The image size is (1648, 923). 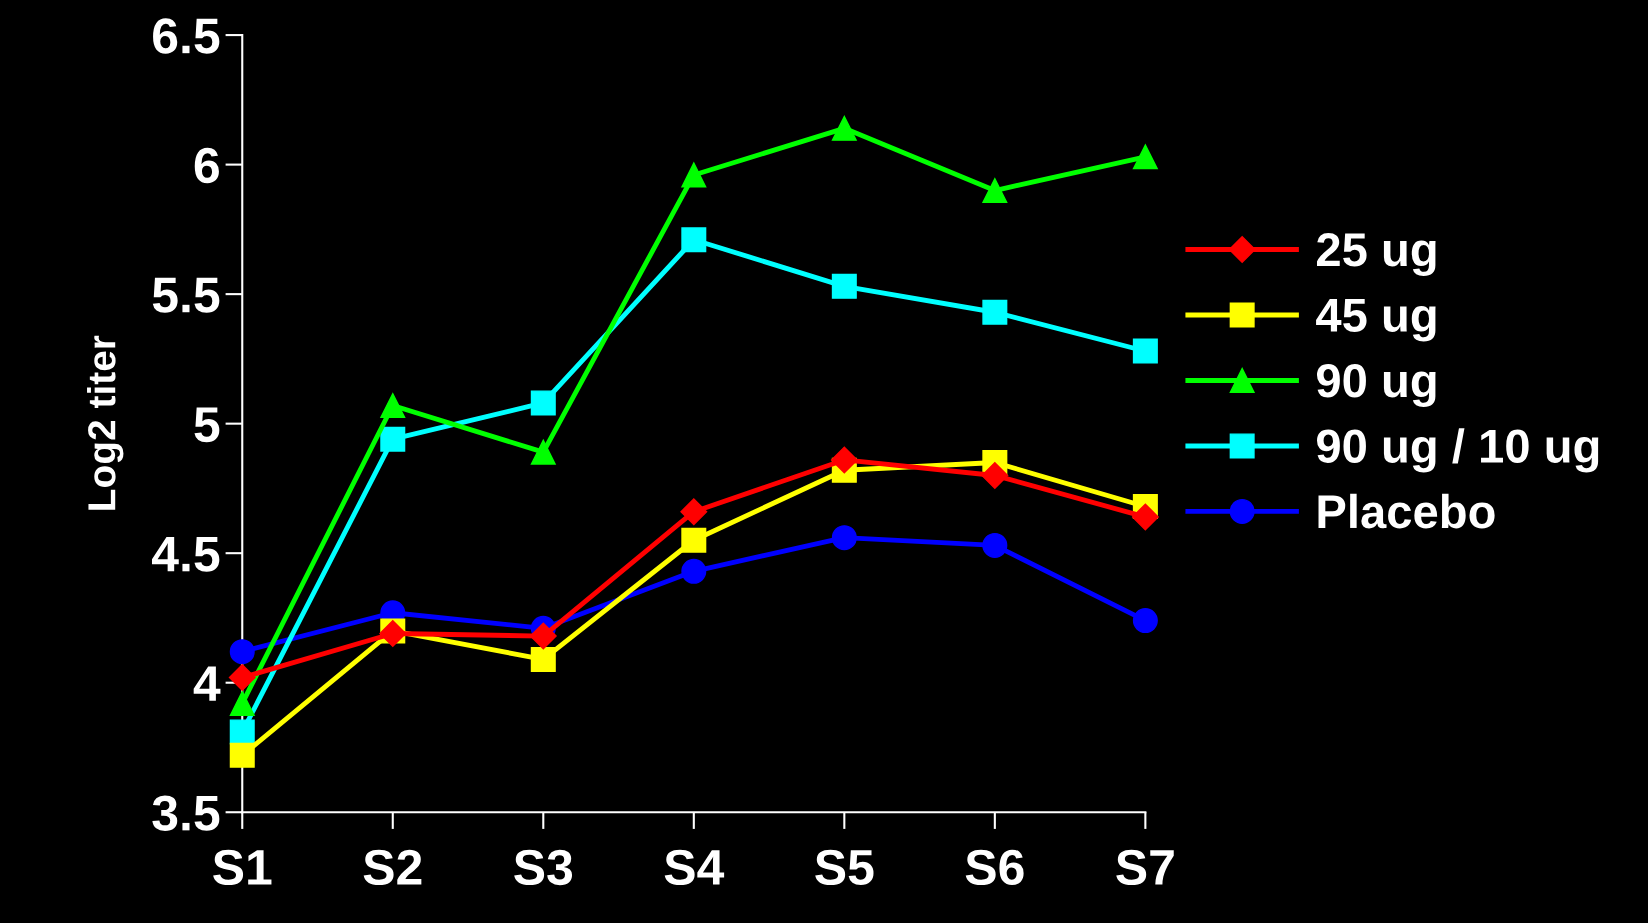 What do you see at coordinates (1376, 386) in the screenshot?
I see `legend-label: 90 ug` at bounding box center [1376, 386].